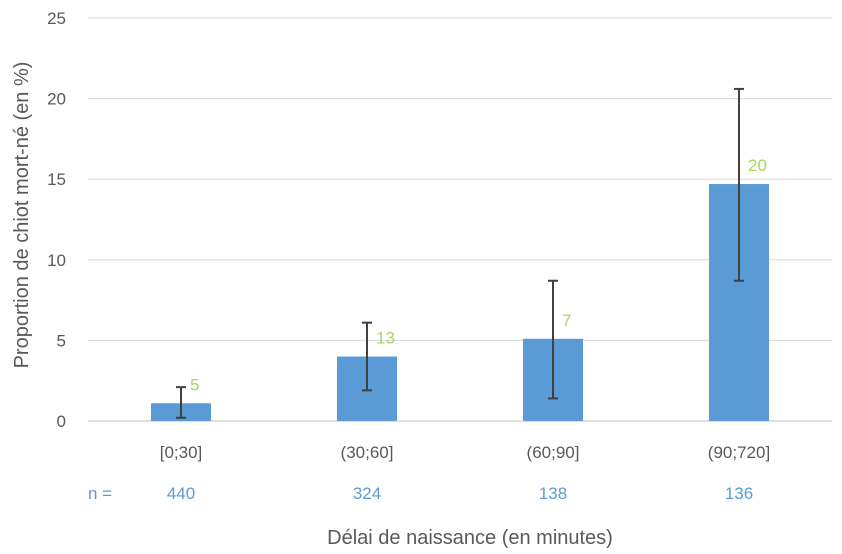 This screenshot has height=554, width=842. Describe the element at coordinates (739, 493) in the screenshot. I see `n-value: 136` at that location.